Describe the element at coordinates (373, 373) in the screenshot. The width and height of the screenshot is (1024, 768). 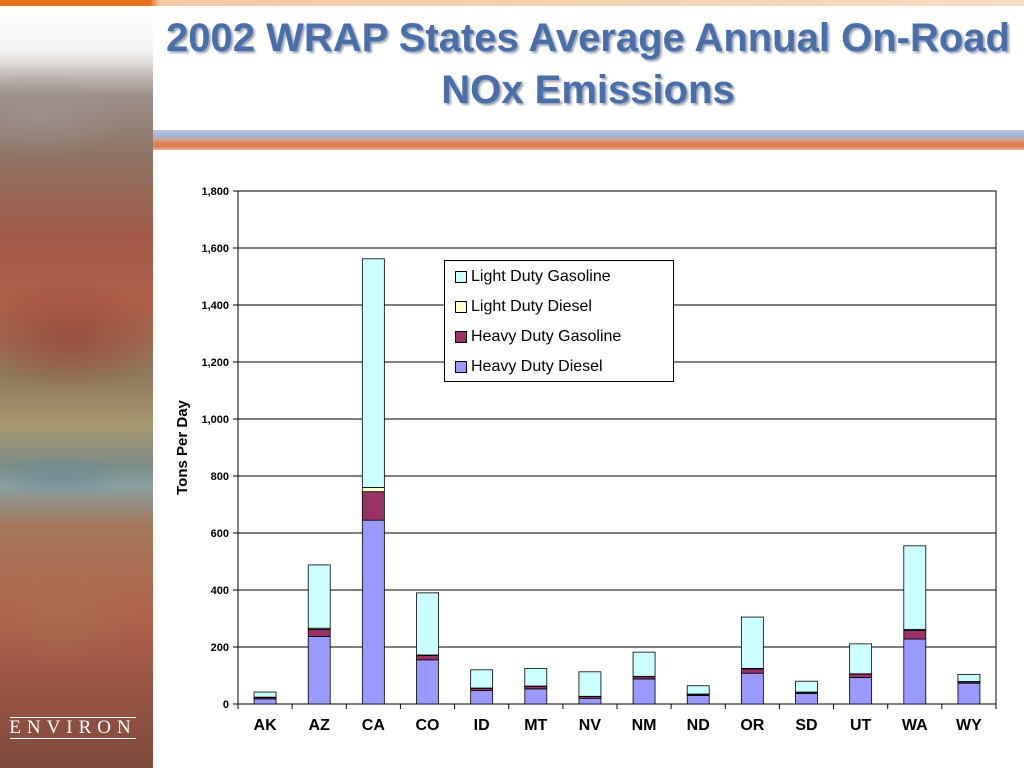
I see `bar-light-duty-gasoline-ca` at that location.